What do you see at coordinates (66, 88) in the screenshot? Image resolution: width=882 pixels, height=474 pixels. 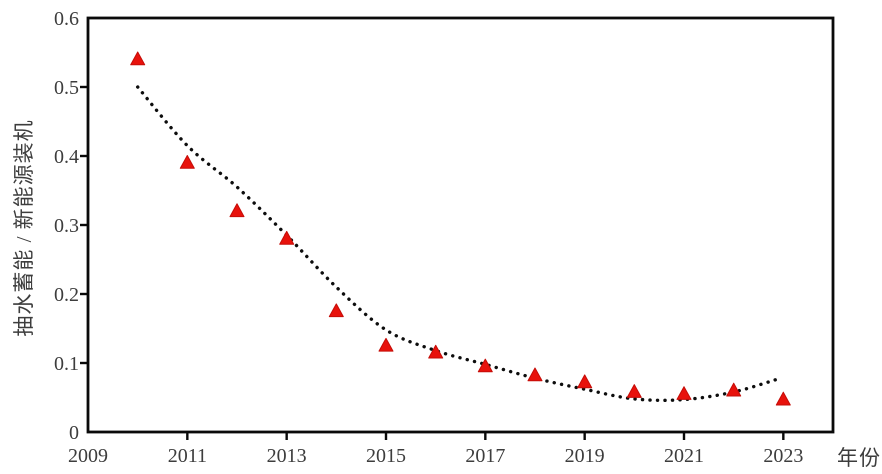 I see `y-tick-label: 0.5` at bounding box center [66, 88].